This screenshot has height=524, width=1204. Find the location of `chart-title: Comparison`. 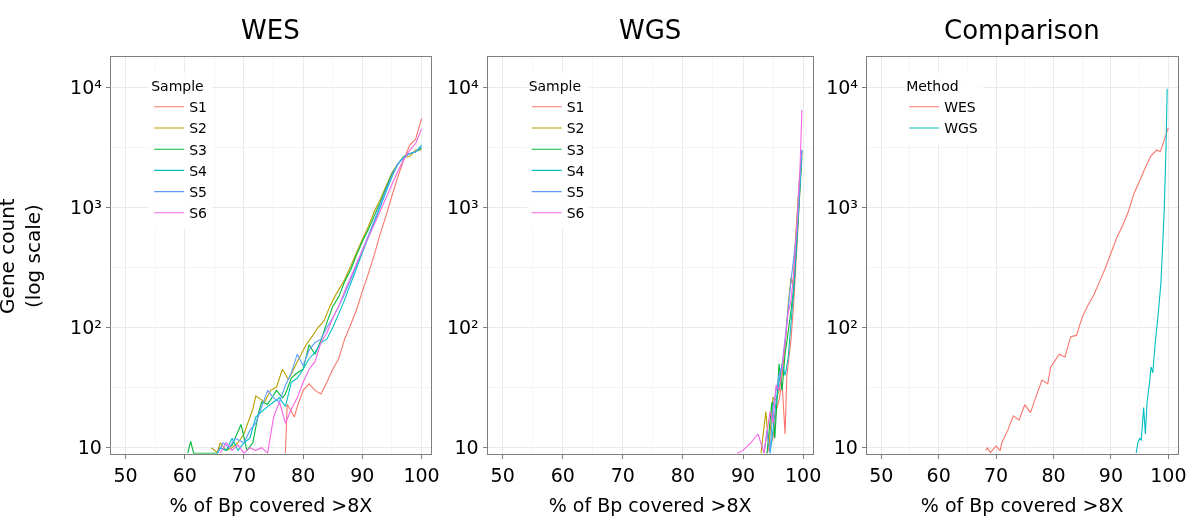

chart-title: Comparison is located at coordinates (1022, 30).